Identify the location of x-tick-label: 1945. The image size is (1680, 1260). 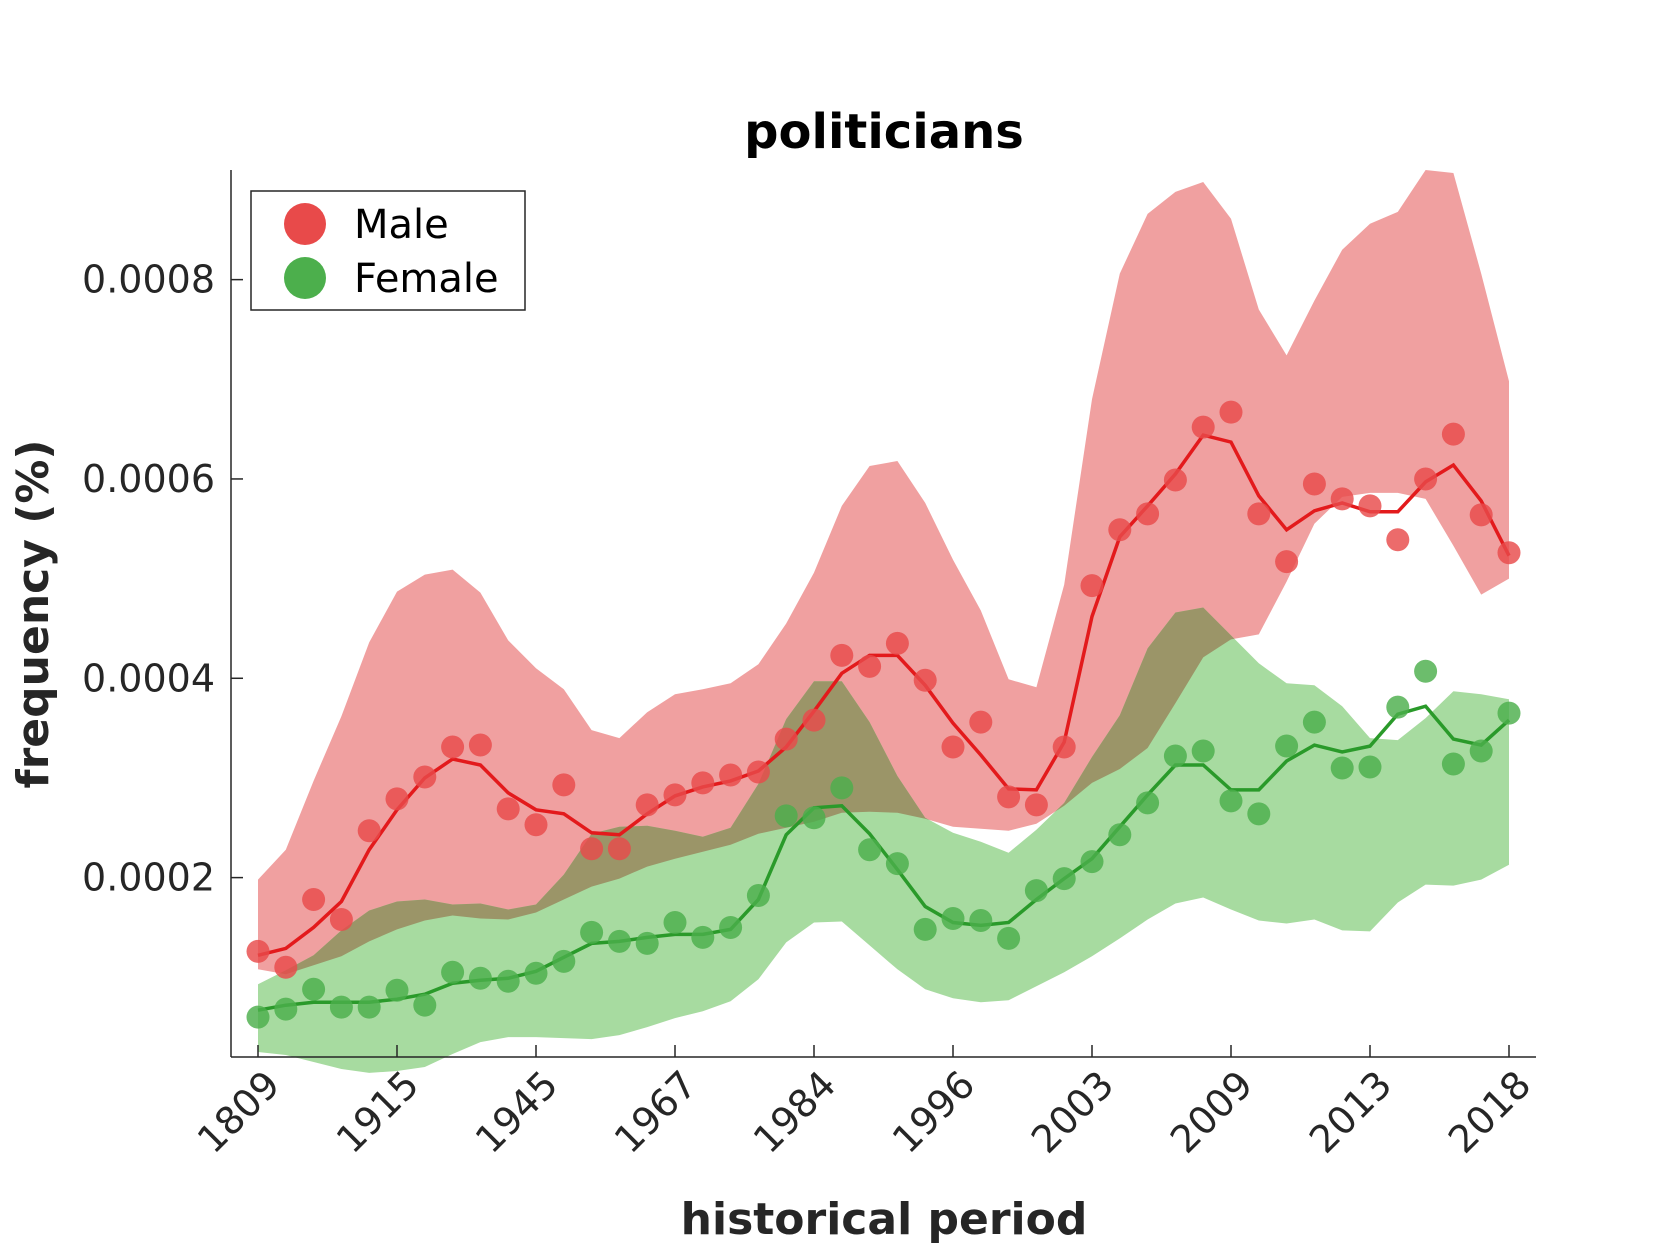
(517, 1112).